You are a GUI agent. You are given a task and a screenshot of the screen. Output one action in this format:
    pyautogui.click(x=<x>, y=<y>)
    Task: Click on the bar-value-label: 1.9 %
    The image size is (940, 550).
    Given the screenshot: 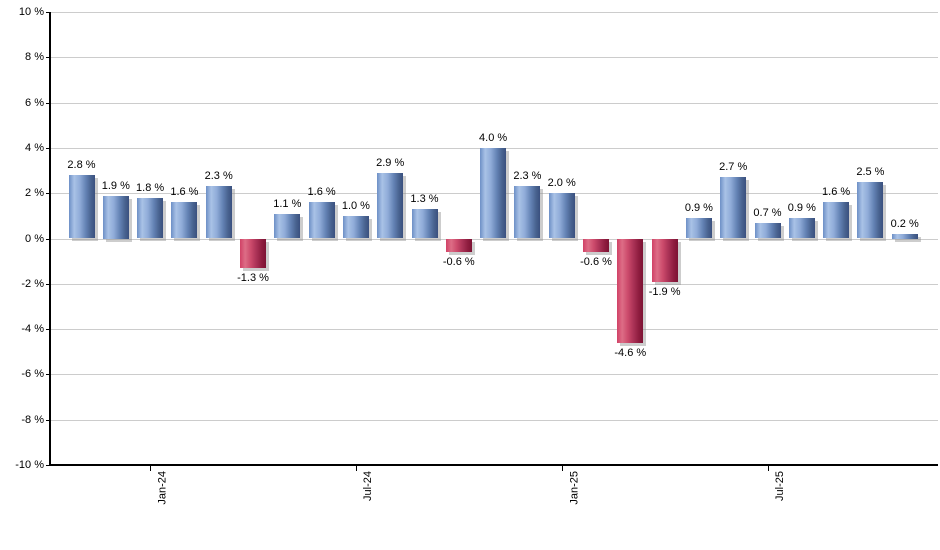 What is the action you would take?
    pyautogui.click(x=115, y=185)
    